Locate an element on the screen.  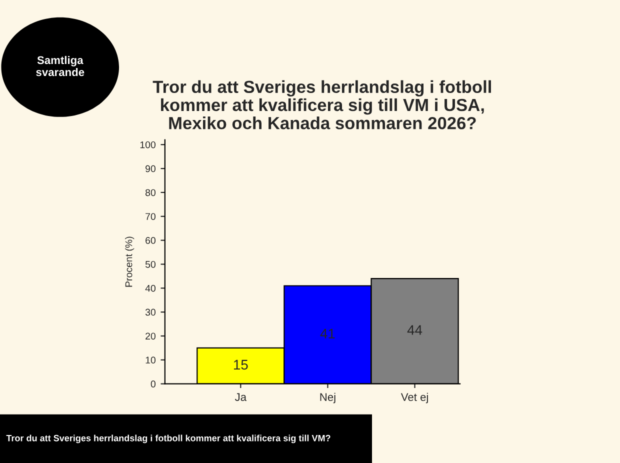
text: Tror du att Sveriges herrlandslag i fotboll kommer att kvalificera sig till VM? is located at coordinates (168, 439).